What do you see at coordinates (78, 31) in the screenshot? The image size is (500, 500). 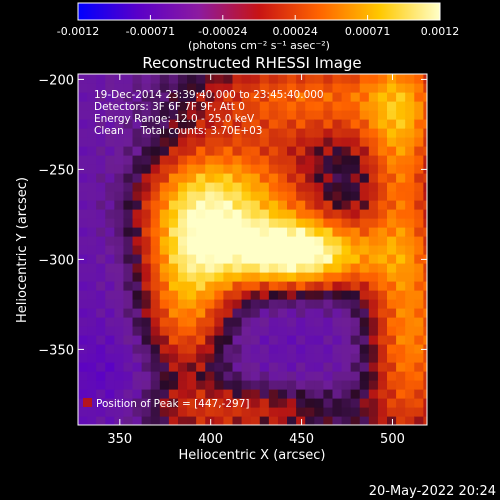 I see `colorbar-tick-label: -0.0012` at bounding box center [78, 31].